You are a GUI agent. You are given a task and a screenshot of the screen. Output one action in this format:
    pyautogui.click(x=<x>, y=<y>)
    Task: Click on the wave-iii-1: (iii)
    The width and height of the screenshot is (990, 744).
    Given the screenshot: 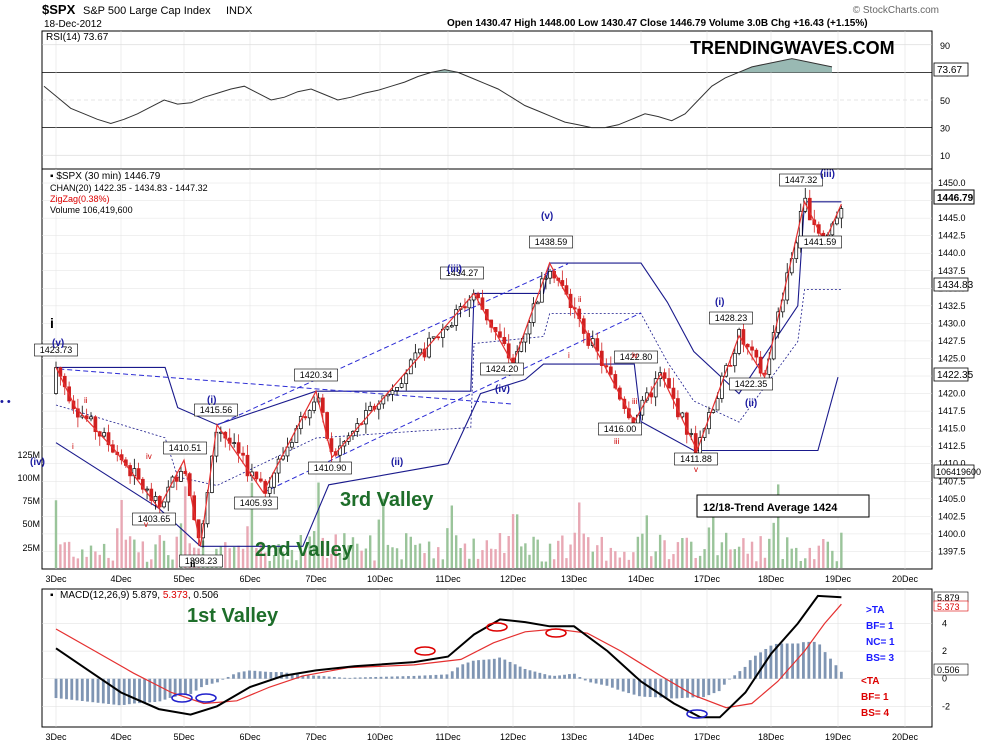 What is the action you would take?
    pyautogui.click(x=454, y=269)
    